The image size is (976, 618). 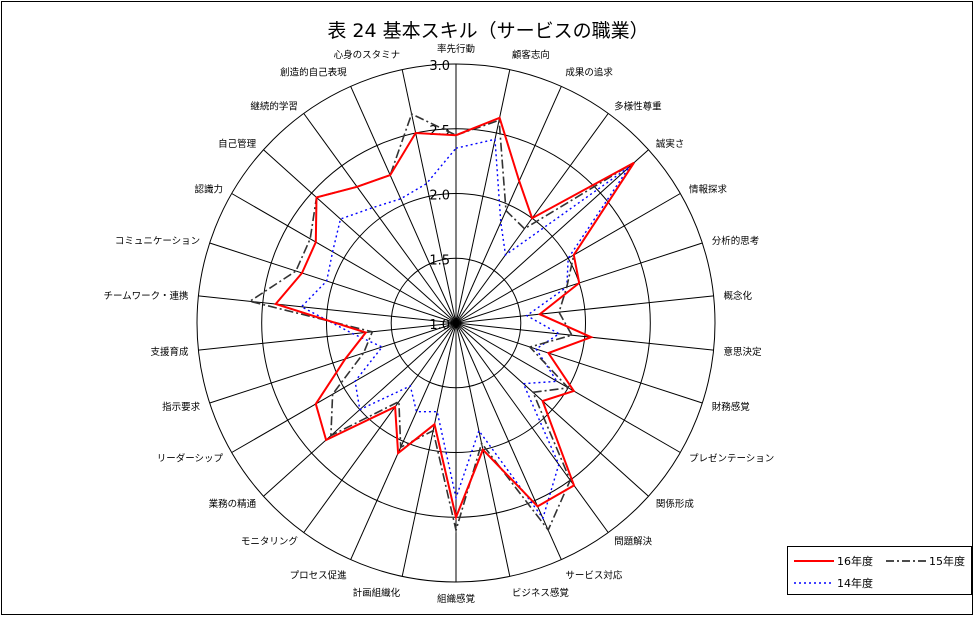 What do you see at coordinates (736, 241) in the screenshot?
I see `category-label-7: 分析的思考` at bounding box center [736, 241].